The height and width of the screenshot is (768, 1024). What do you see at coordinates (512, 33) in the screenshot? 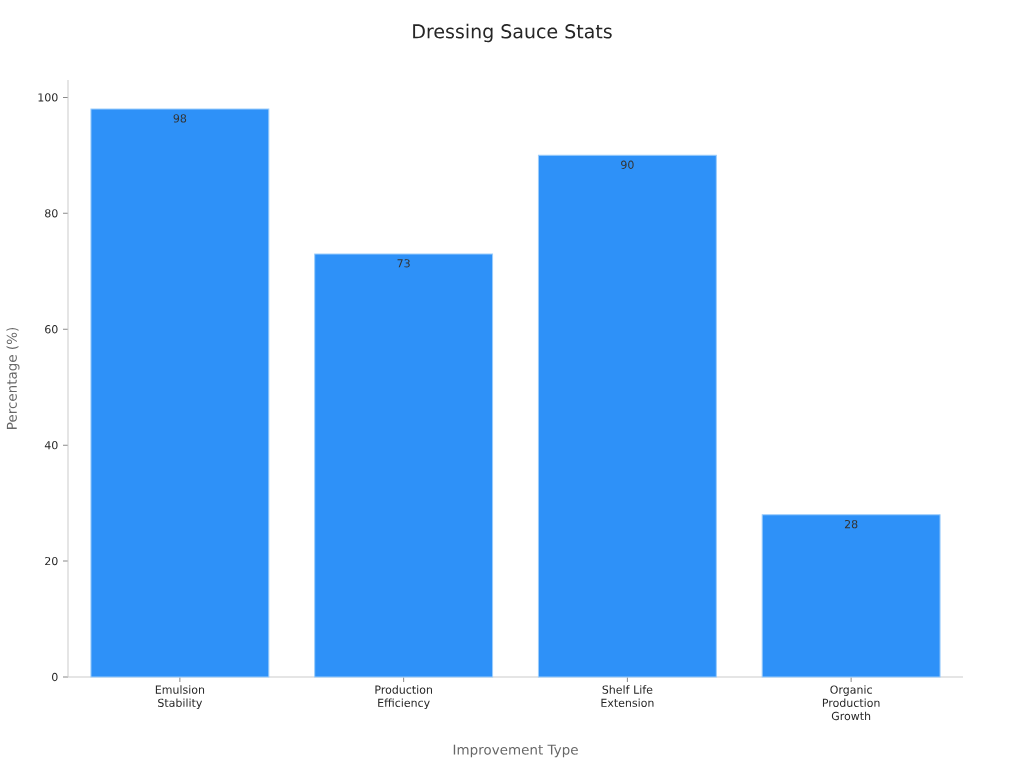
I see `chart-title: Dressing Sauce Stats` at bounding box center [512, 33].